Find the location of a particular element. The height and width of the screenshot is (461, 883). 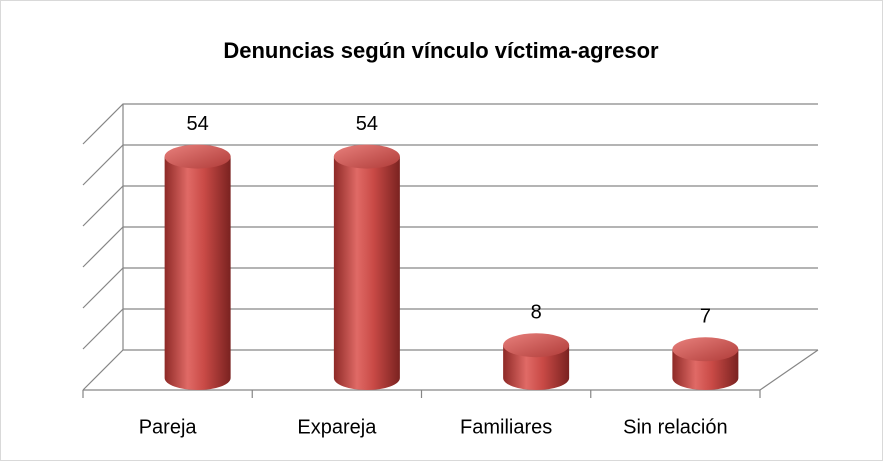

x-tick-label: Pareja is located at coordinates (168, 427).